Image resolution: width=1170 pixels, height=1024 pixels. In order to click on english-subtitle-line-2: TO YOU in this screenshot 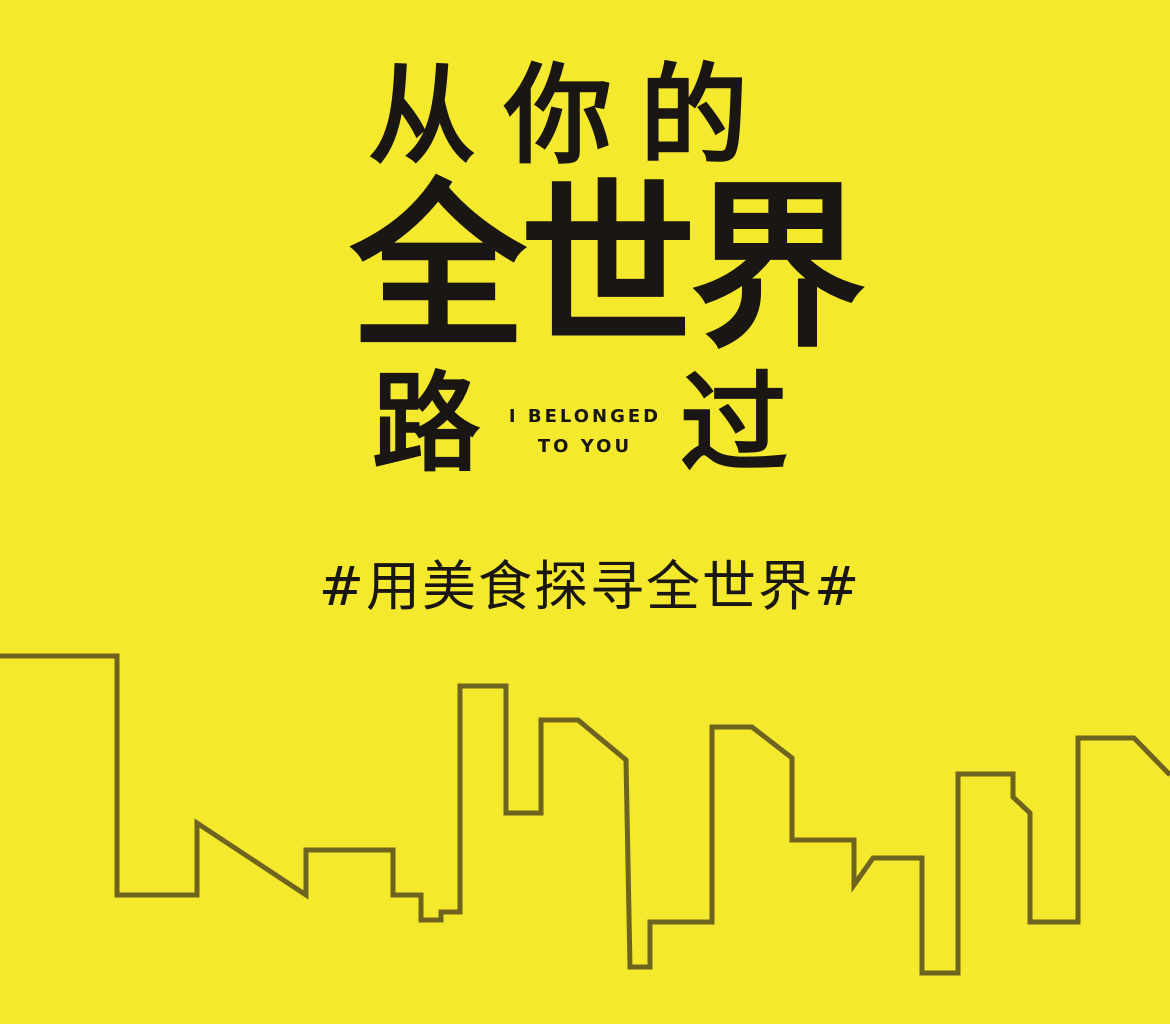, I will do `click(585, 446)`.